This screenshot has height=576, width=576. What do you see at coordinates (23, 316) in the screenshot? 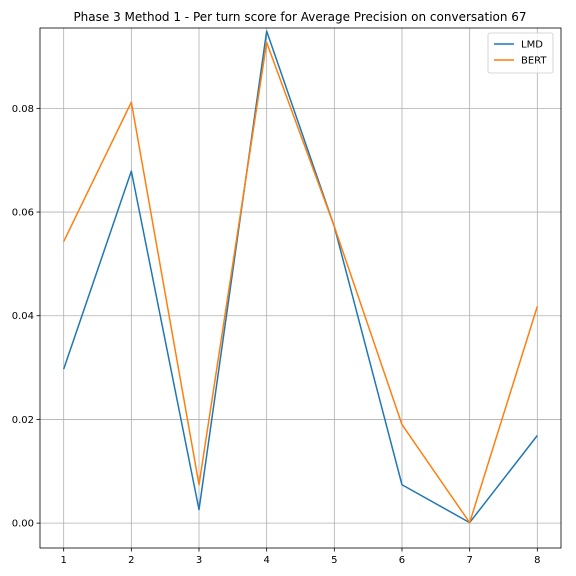
I see `y-tick-label: 0.04` at bounding box center [23, 316].